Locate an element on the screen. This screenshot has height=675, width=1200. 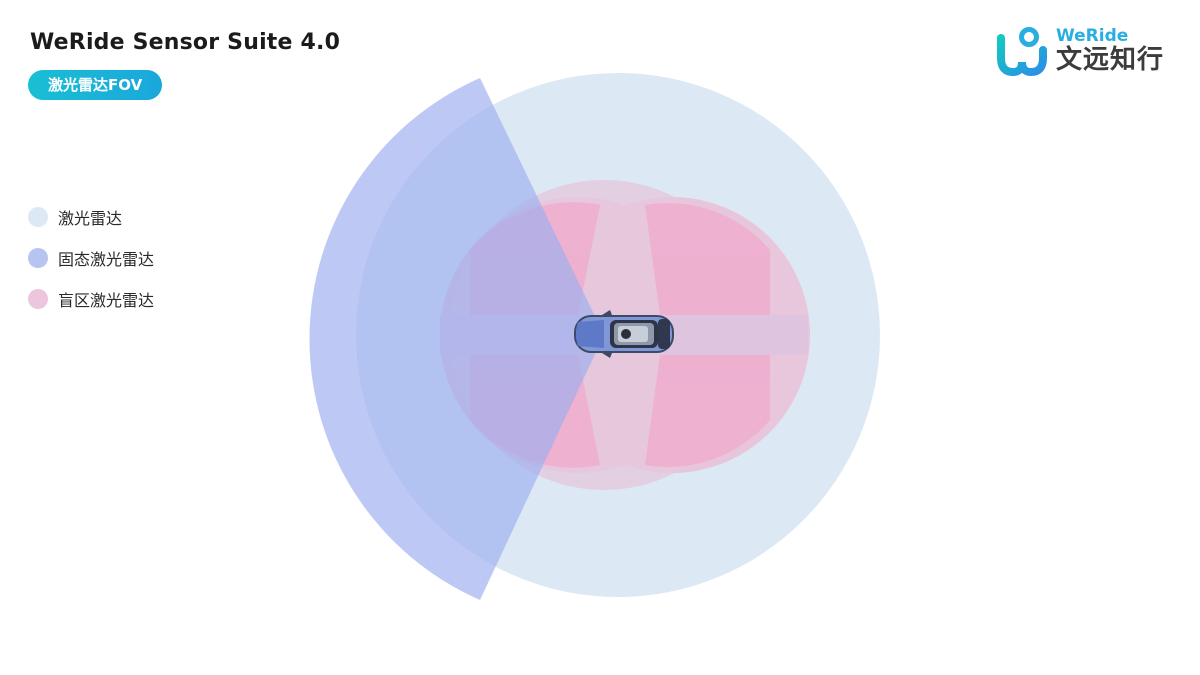
legend-item-lidar: 激光雷达 is located at coordinates (91, 217).